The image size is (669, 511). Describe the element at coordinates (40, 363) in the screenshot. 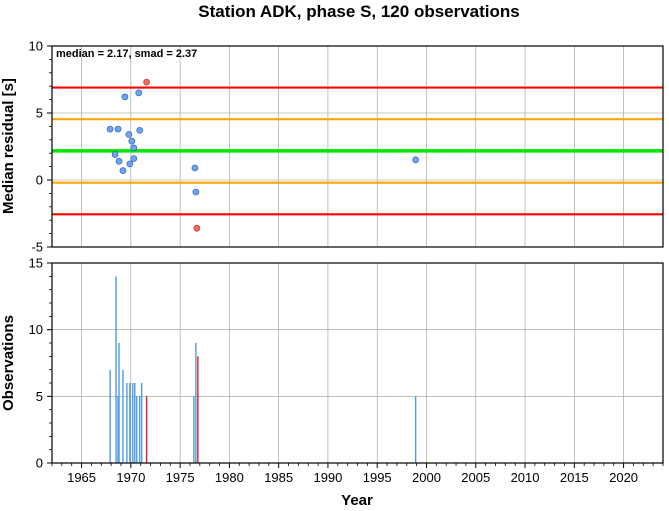

I see `observations-y-ticks: 15 10 5 0` at that location.